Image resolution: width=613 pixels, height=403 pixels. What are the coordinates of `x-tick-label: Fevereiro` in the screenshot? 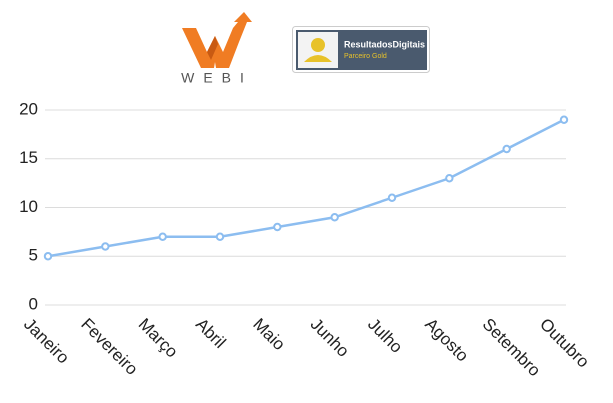 It's located at (109, 347).